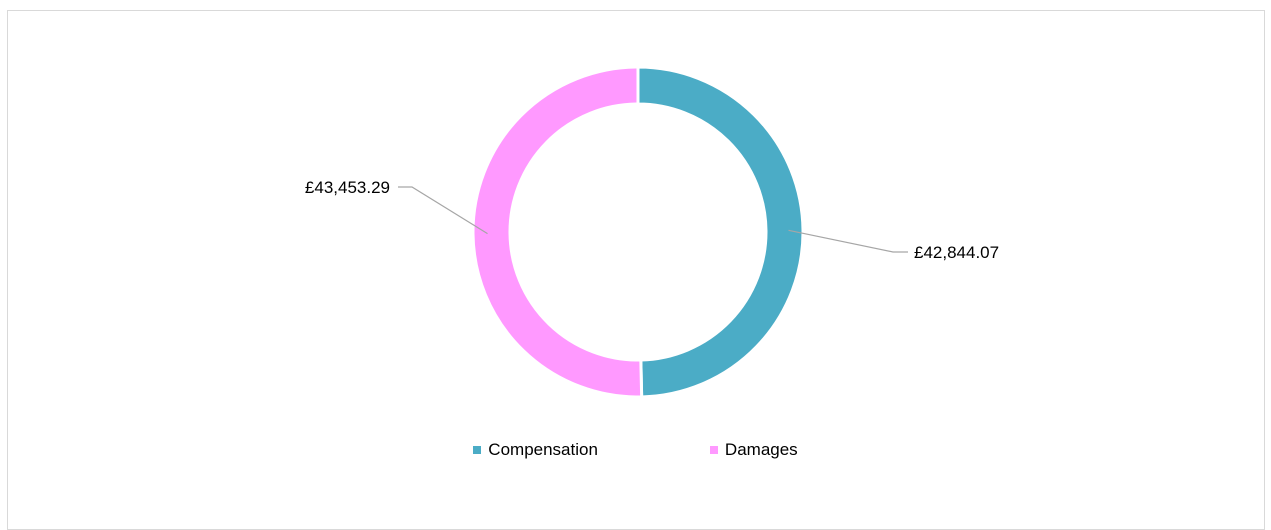  I want to click on slice-damages, so click(557, 232).